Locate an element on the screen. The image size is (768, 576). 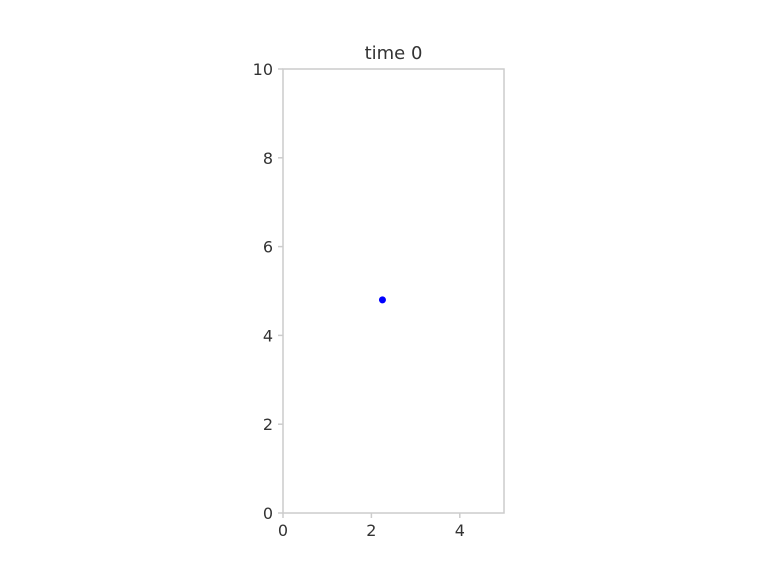
x-axis: 0 2 4 is located at coordinates (371, 526).